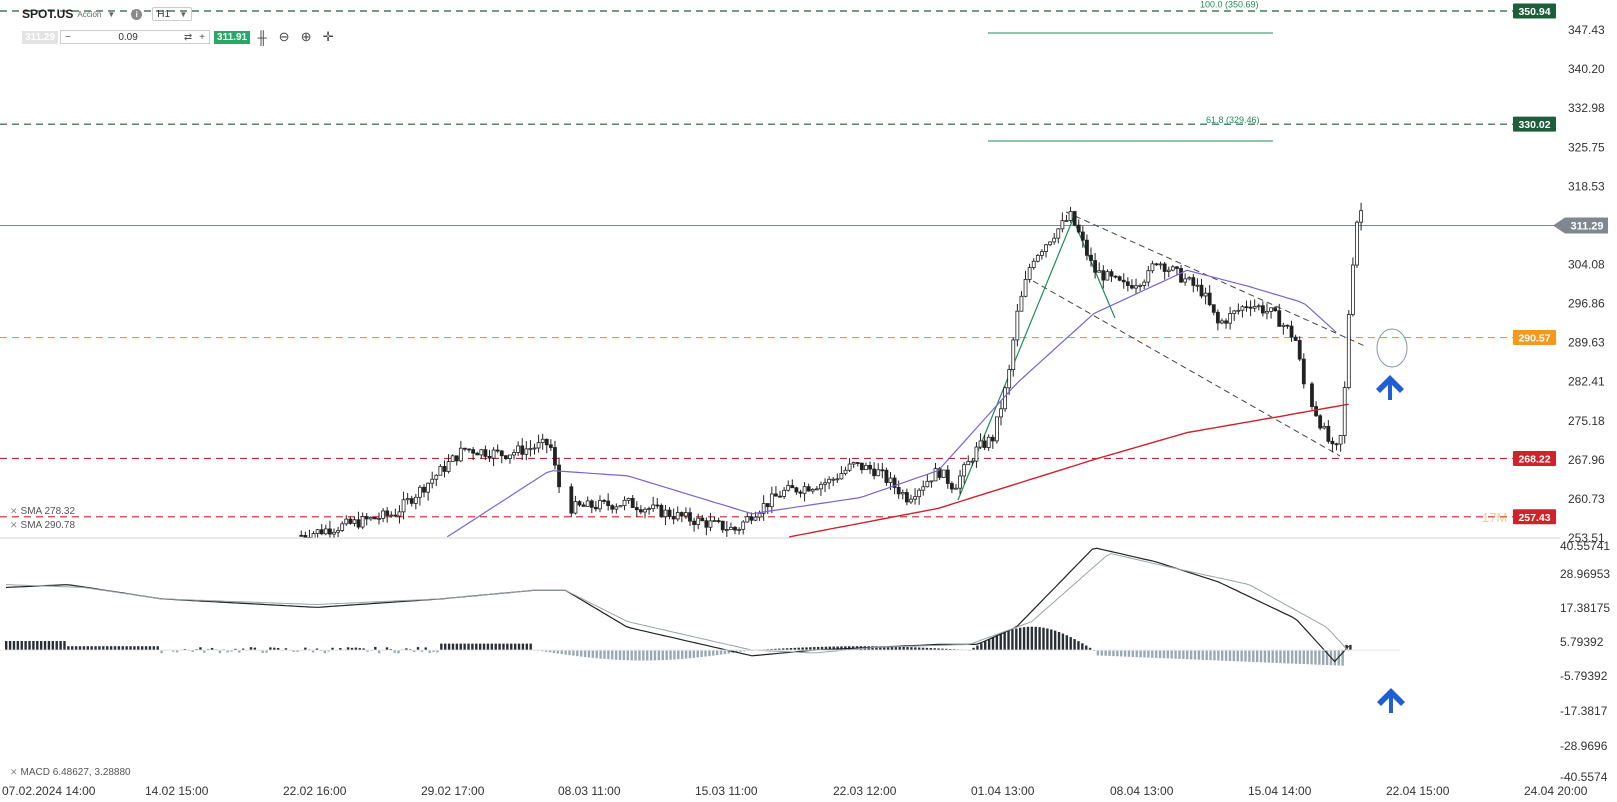 Image resolution: width=1617 pixels, height=802 pixels. I want to click on zoom-out-icon: ⊖, so click(284, 36).